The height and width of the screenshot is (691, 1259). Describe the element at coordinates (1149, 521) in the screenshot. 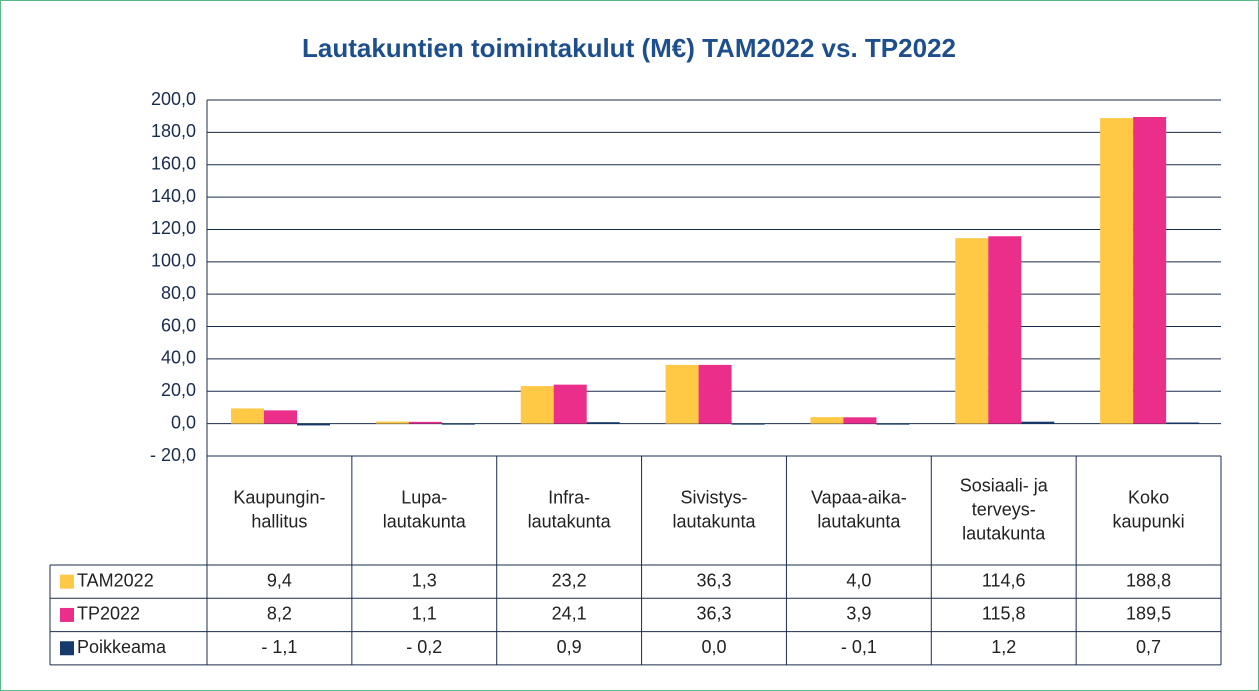

I see `x-tick-label: kaupunki` at that location.